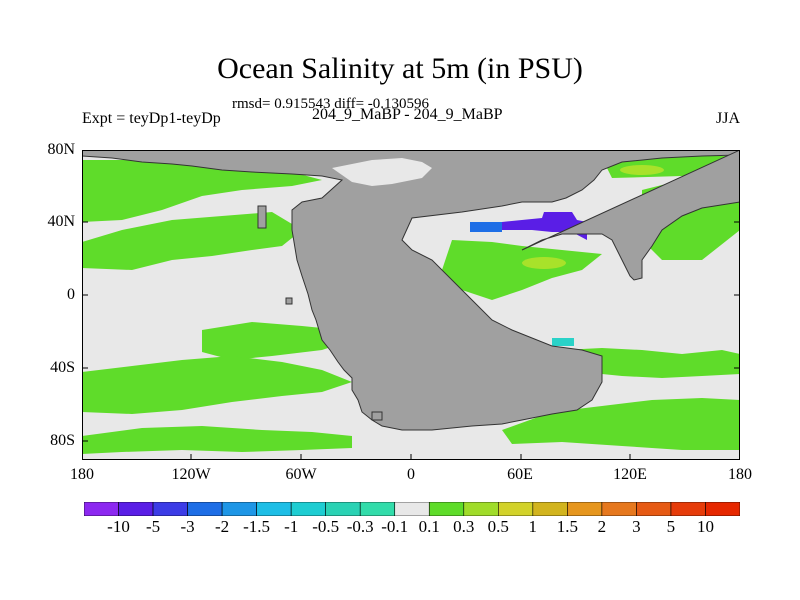 The width and height of the screenshot is (800, 600). I want to click on negative-anomaly-regions, so click(528, 279).